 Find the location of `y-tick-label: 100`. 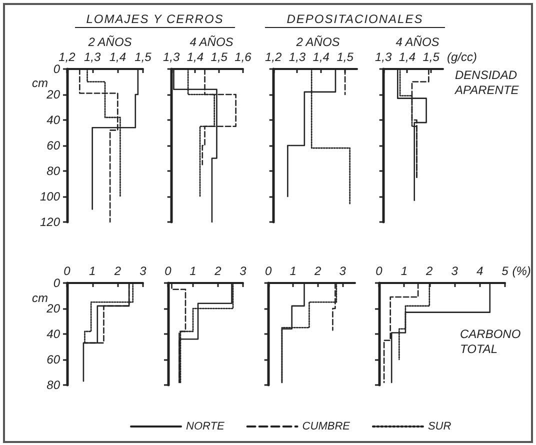

y-tick-label: 100 is located at coordinates (50, 197).